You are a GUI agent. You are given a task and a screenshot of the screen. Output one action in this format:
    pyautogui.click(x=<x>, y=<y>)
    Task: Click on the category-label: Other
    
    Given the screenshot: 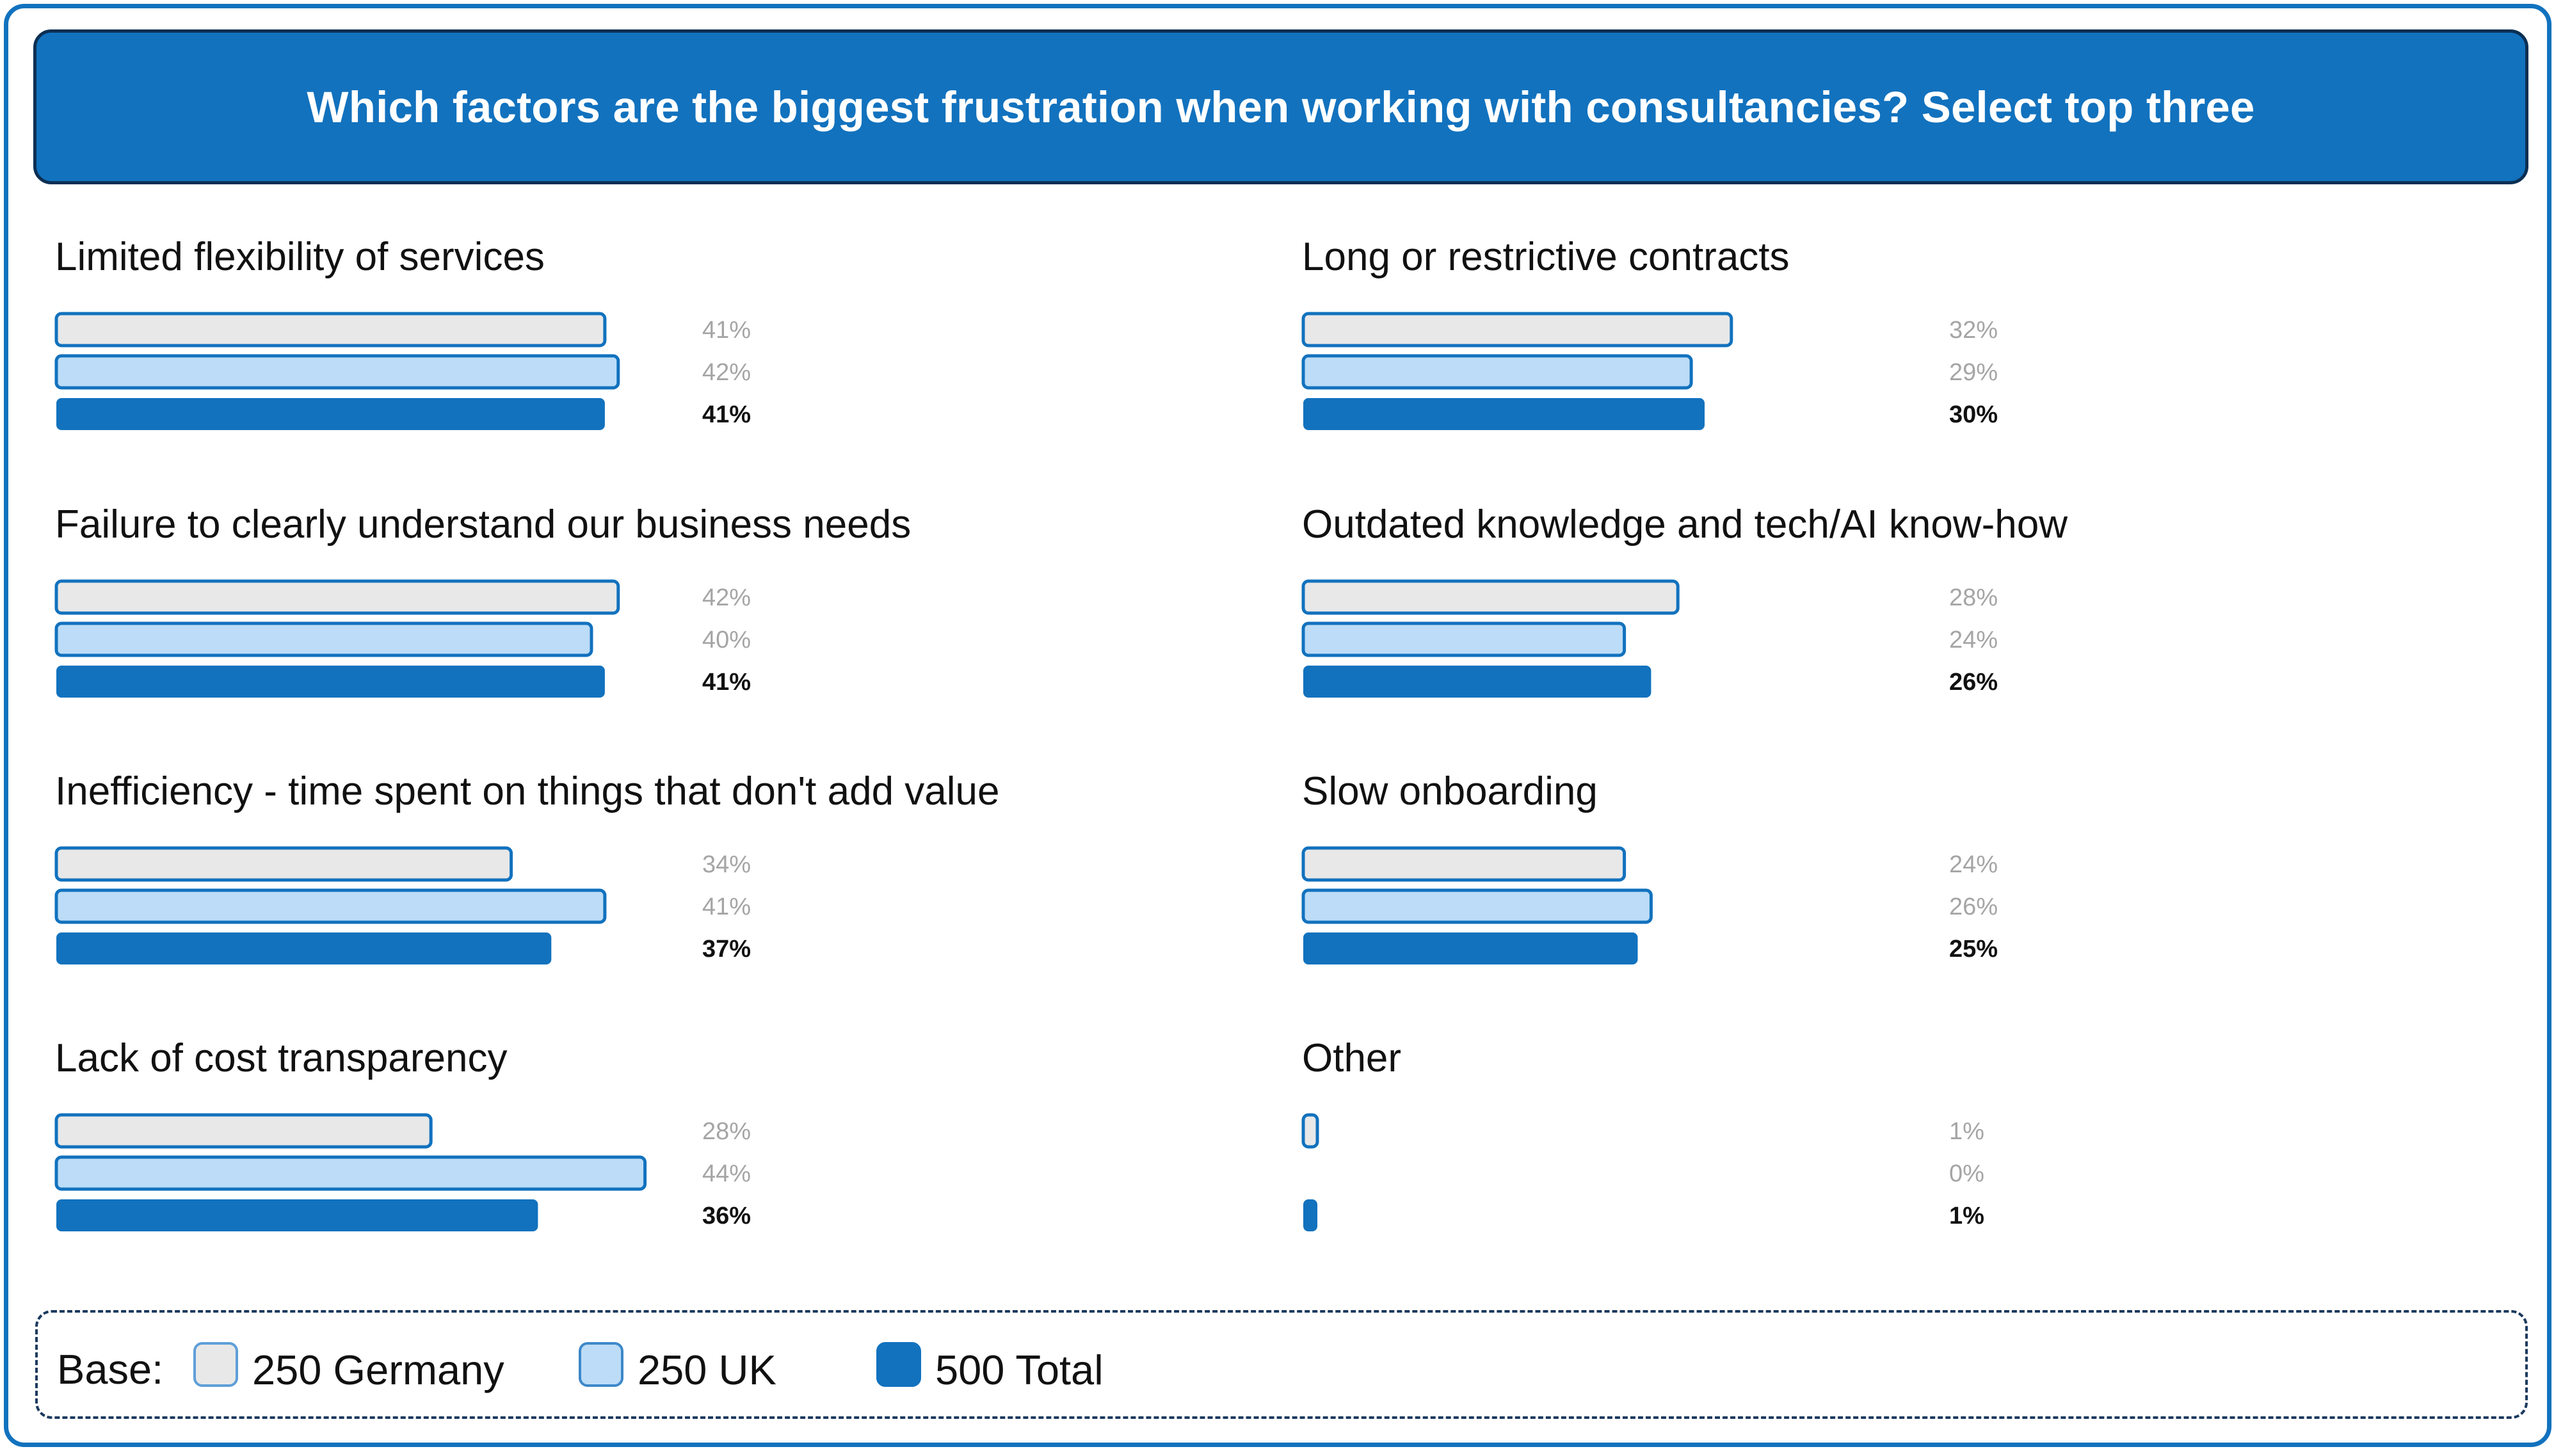 What is the action you would take?
    pyautogui.click(x=1351, y=1058)
    